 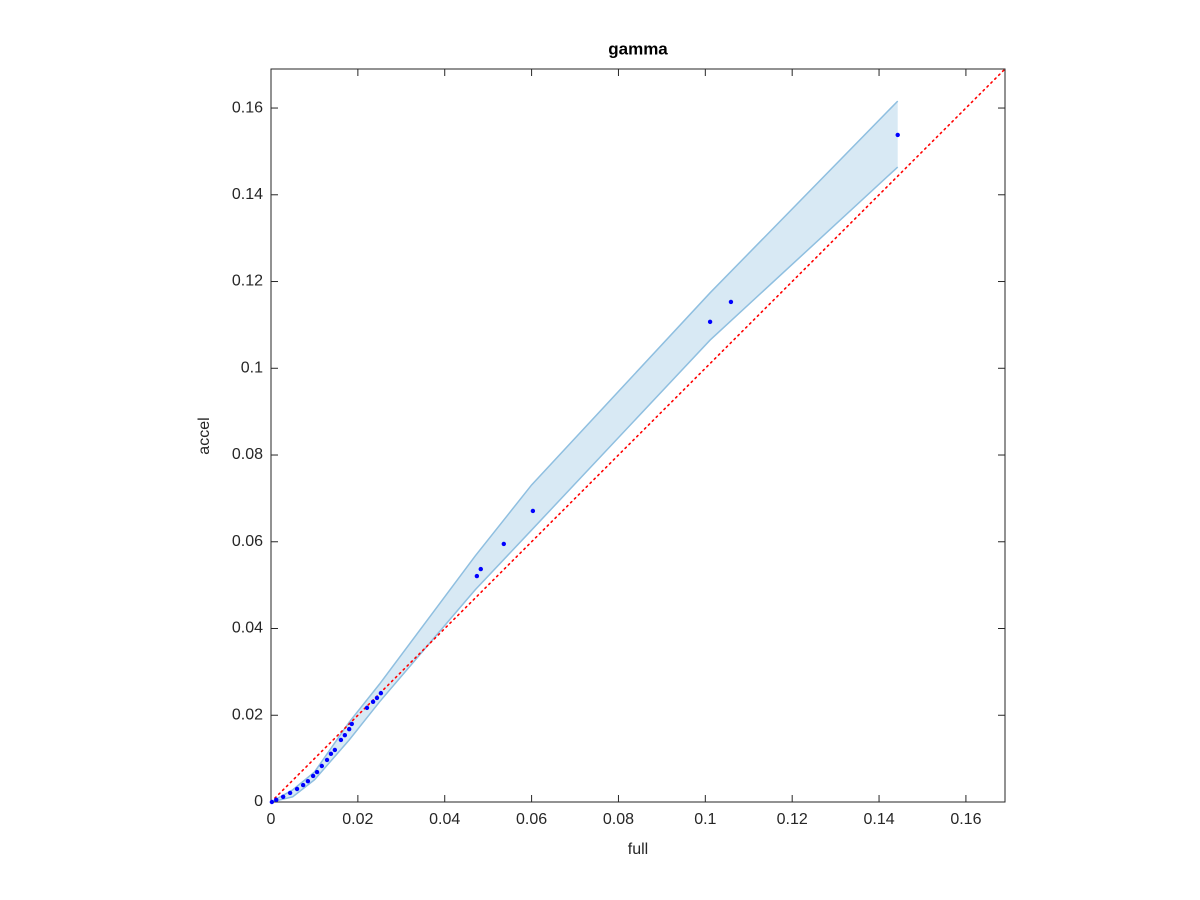 I want to click on y-tick-label: 0.04, so click(x=247, y=628).